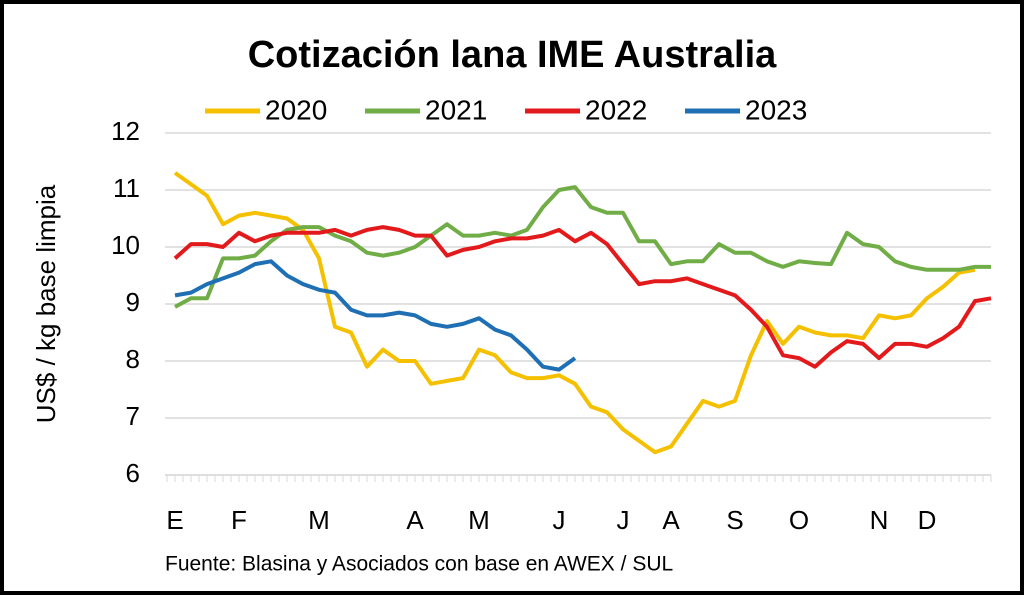  What do you see at coordinates (512, 55) in the screenshot?
I see `chart-title: Cotización lana IME Australia` at bounding box center [512, 55].